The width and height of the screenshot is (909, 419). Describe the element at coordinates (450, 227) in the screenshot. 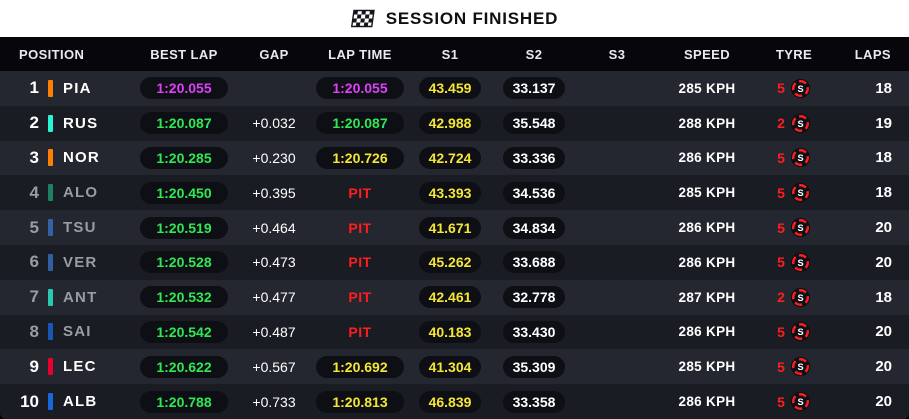

I see `sector1-value: 41.671` at that location.